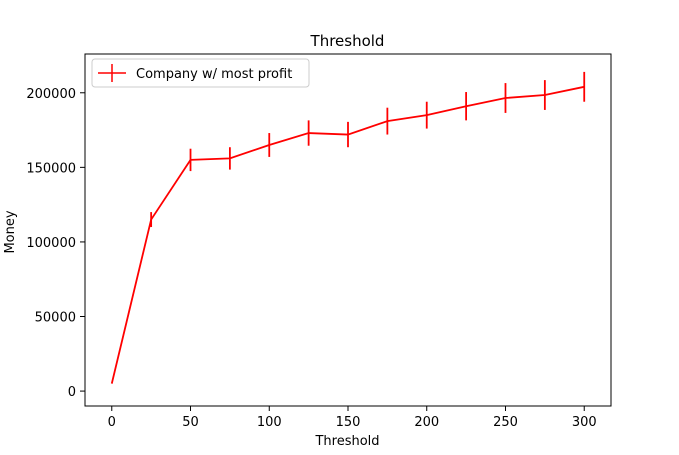 Image resolution: width=679 pixels, height=455 pixels. I want to click on x-tick-label: 250, so click(505, 422).